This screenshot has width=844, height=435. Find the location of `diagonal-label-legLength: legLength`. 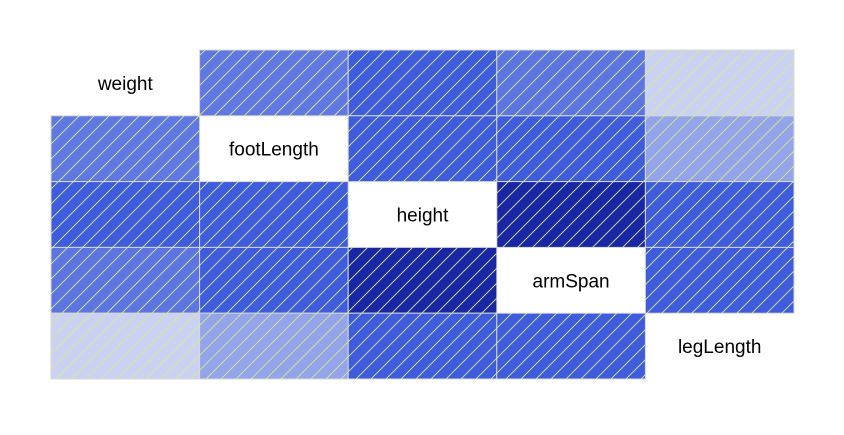

diagonal-label-legLength: legLength is located at coordinates (719, 347).